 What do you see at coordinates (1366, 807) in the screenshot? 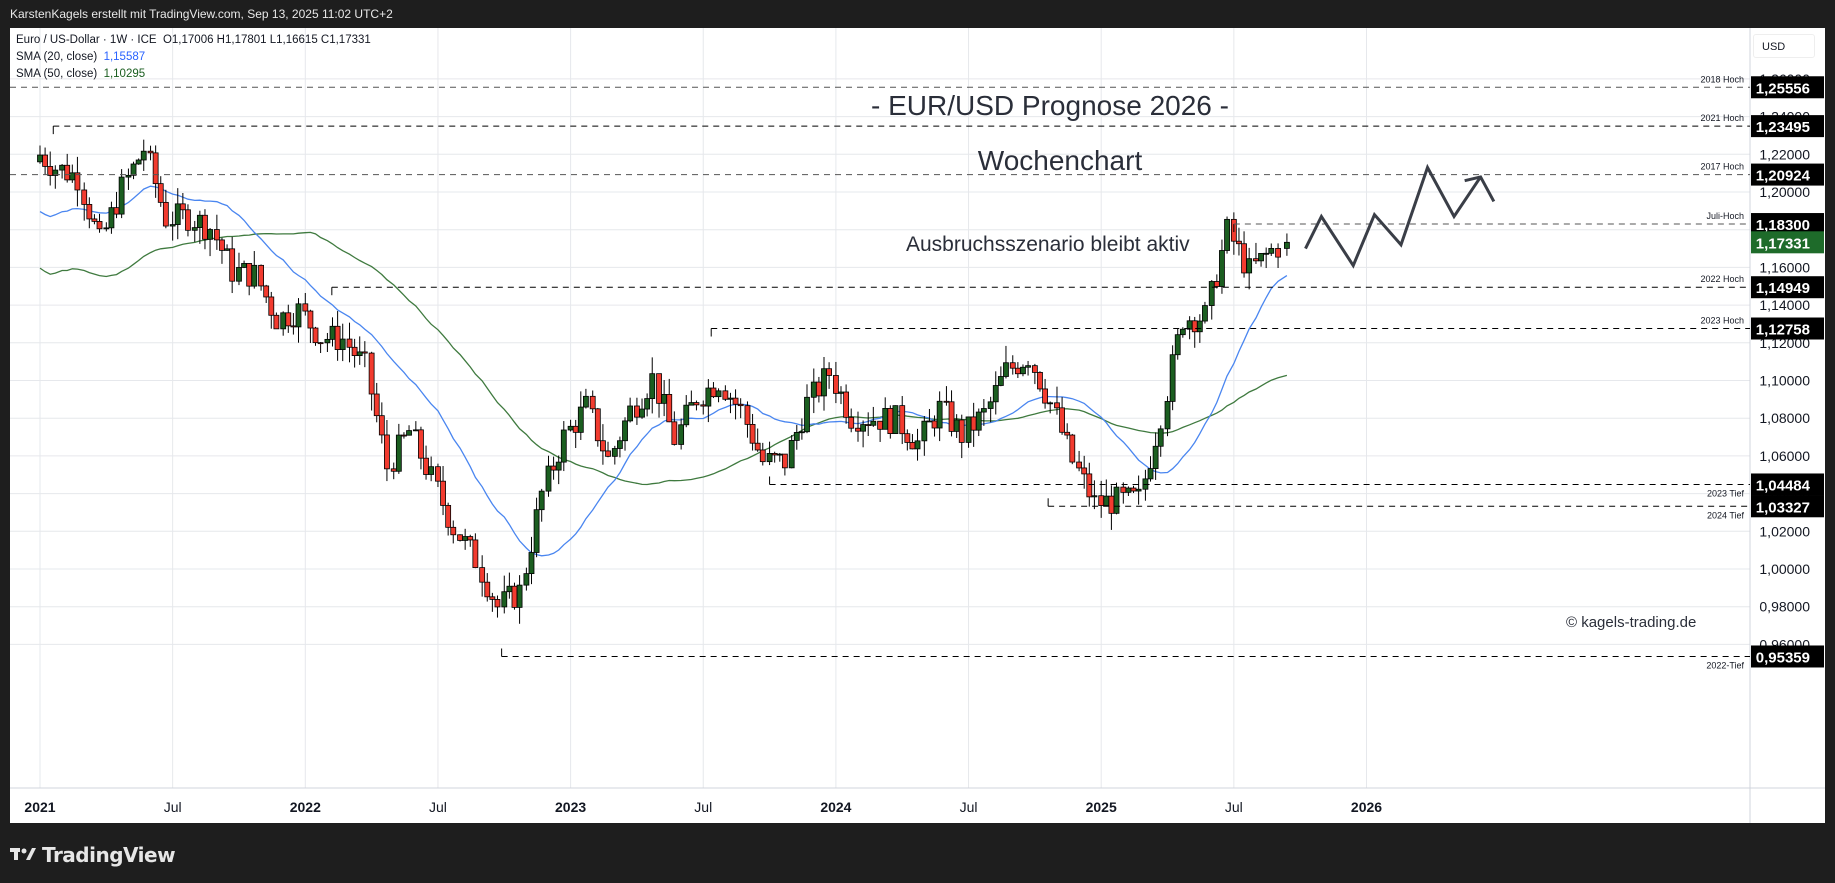
I see `svg-text: 2026` at bounding box center [1366, 807].